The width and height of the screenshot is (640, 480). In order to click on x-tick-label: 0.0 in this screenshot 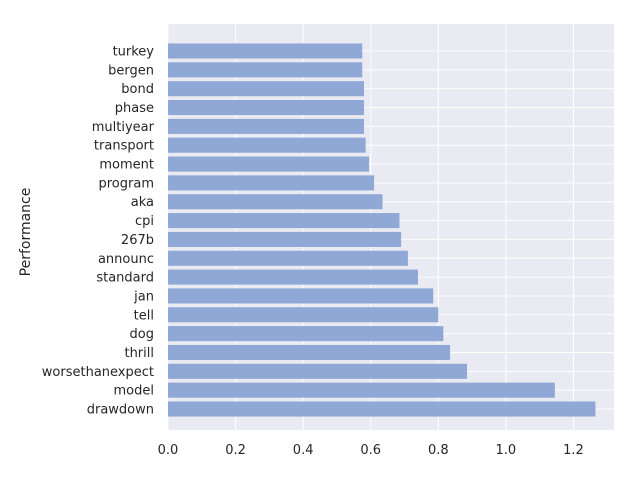, I will do `click(168, 450)`.